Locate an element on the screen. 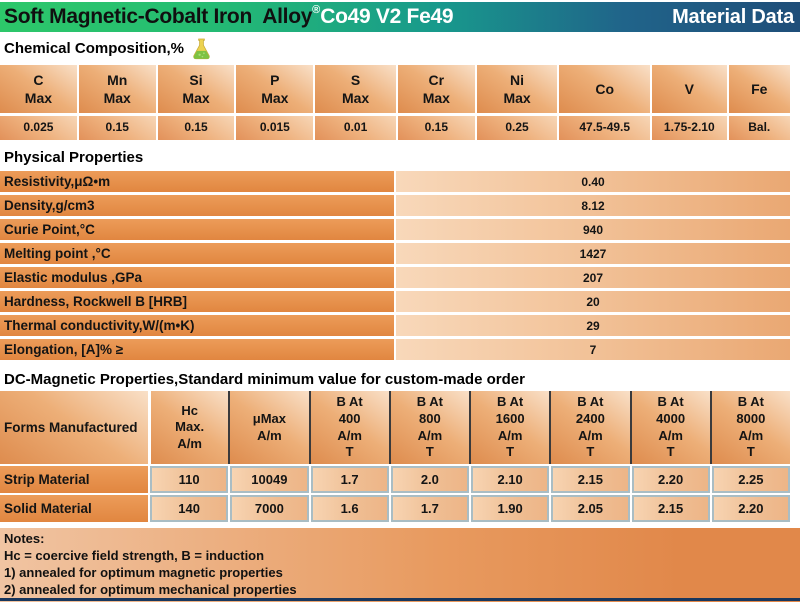 Image resolution: width=800 pixels, height=602 pixels. chem-header-cell: Mn Max is located at coordinates (117, 89).